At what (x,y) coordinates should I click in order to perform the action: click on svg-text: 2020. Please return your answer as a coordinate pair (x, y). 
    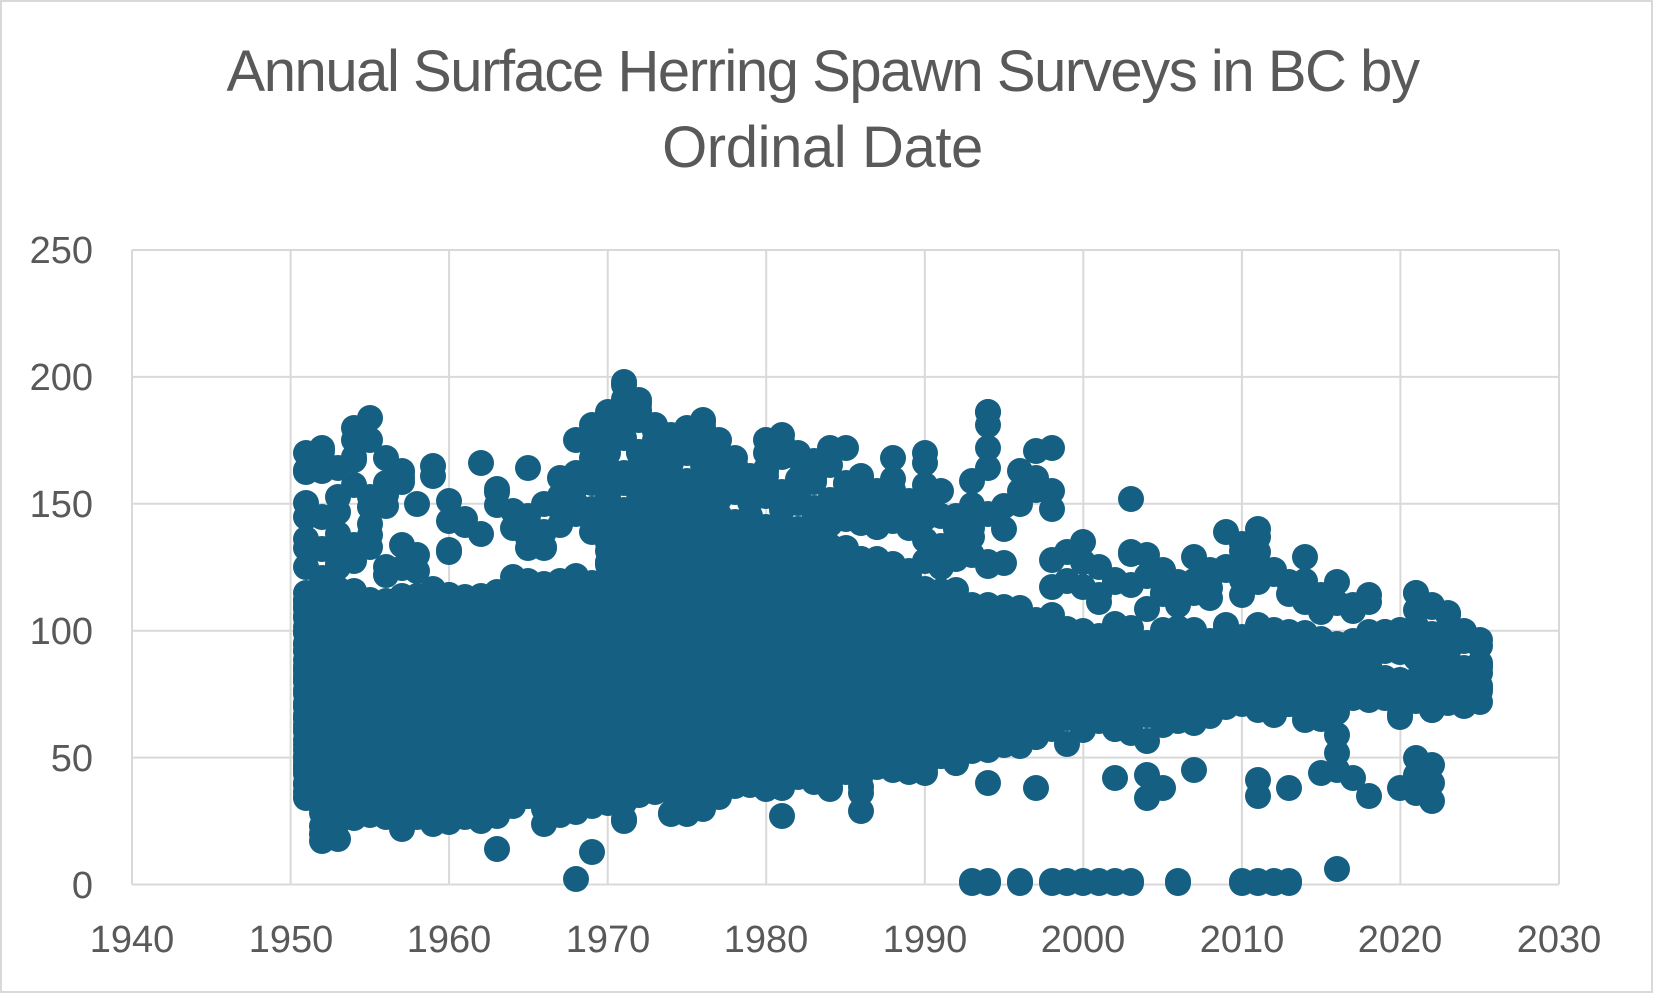
    Looking at the image, I should click on (1400, 940).